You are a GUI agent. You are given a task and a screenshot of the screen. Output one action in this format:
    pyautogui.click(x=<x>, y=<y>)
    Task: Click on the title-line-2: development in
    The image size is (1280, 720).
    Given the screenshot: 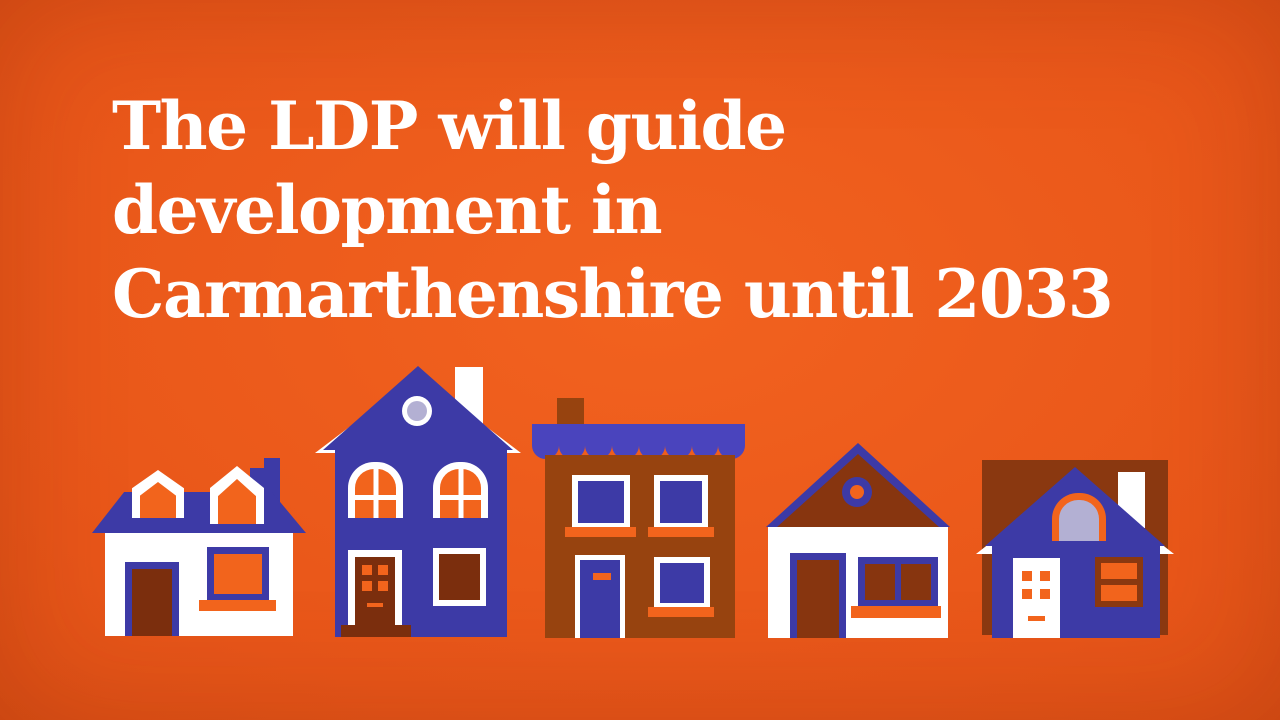 What is the action you would take?
    pyautogui.click(x=387, y=210)
    